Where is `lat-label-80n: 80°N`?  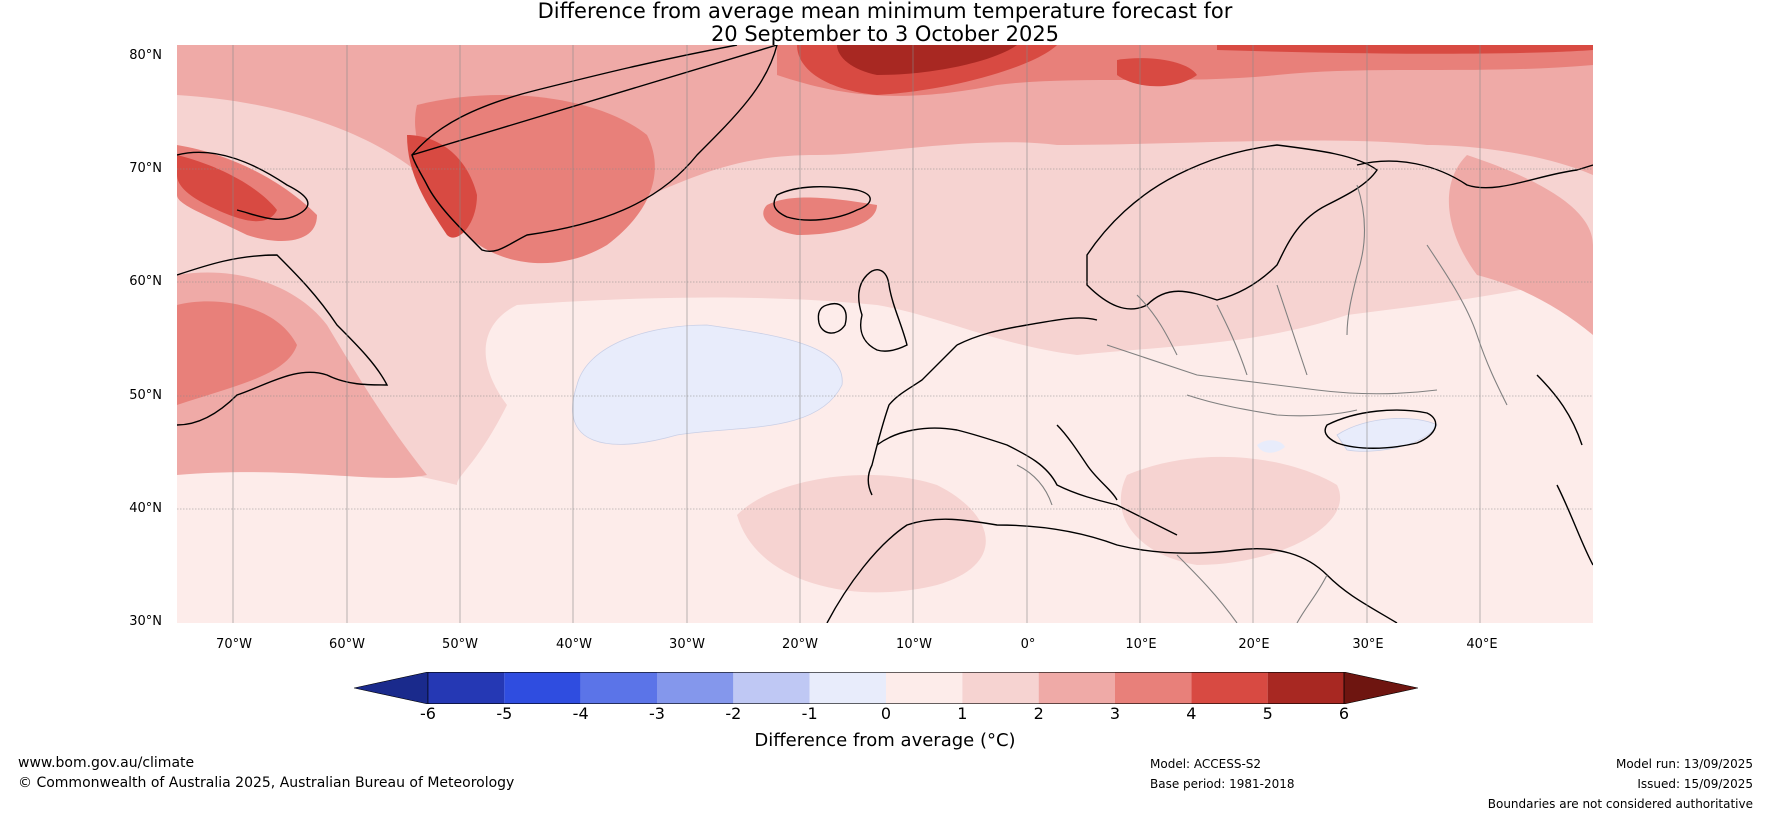 lat-label-80n: 80°N is located at coordinates (145, 55).